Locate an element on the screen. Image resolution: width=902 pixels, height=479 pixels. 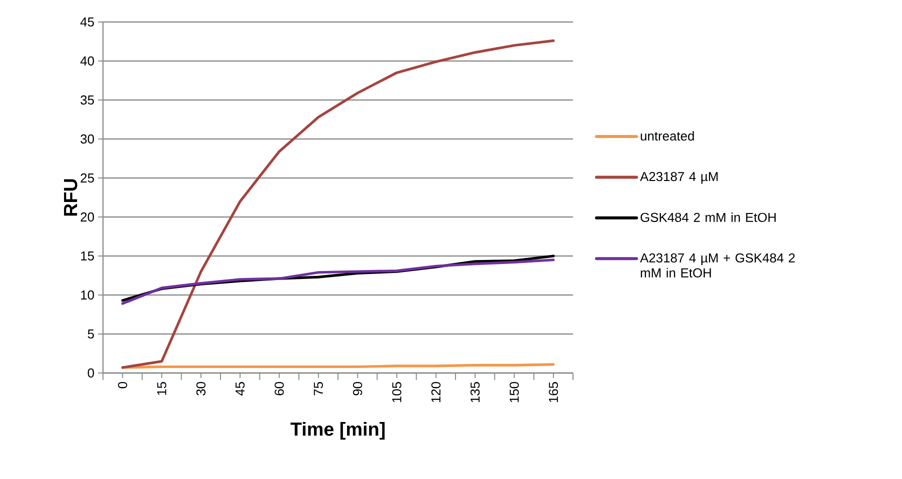
x-tick-label: 30 is located at coordinates (201, 389).